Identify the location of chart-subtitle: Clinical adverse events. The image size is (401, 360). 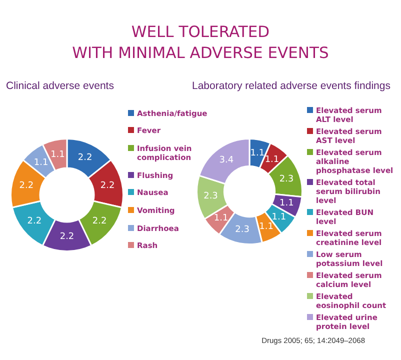
(60, 86).